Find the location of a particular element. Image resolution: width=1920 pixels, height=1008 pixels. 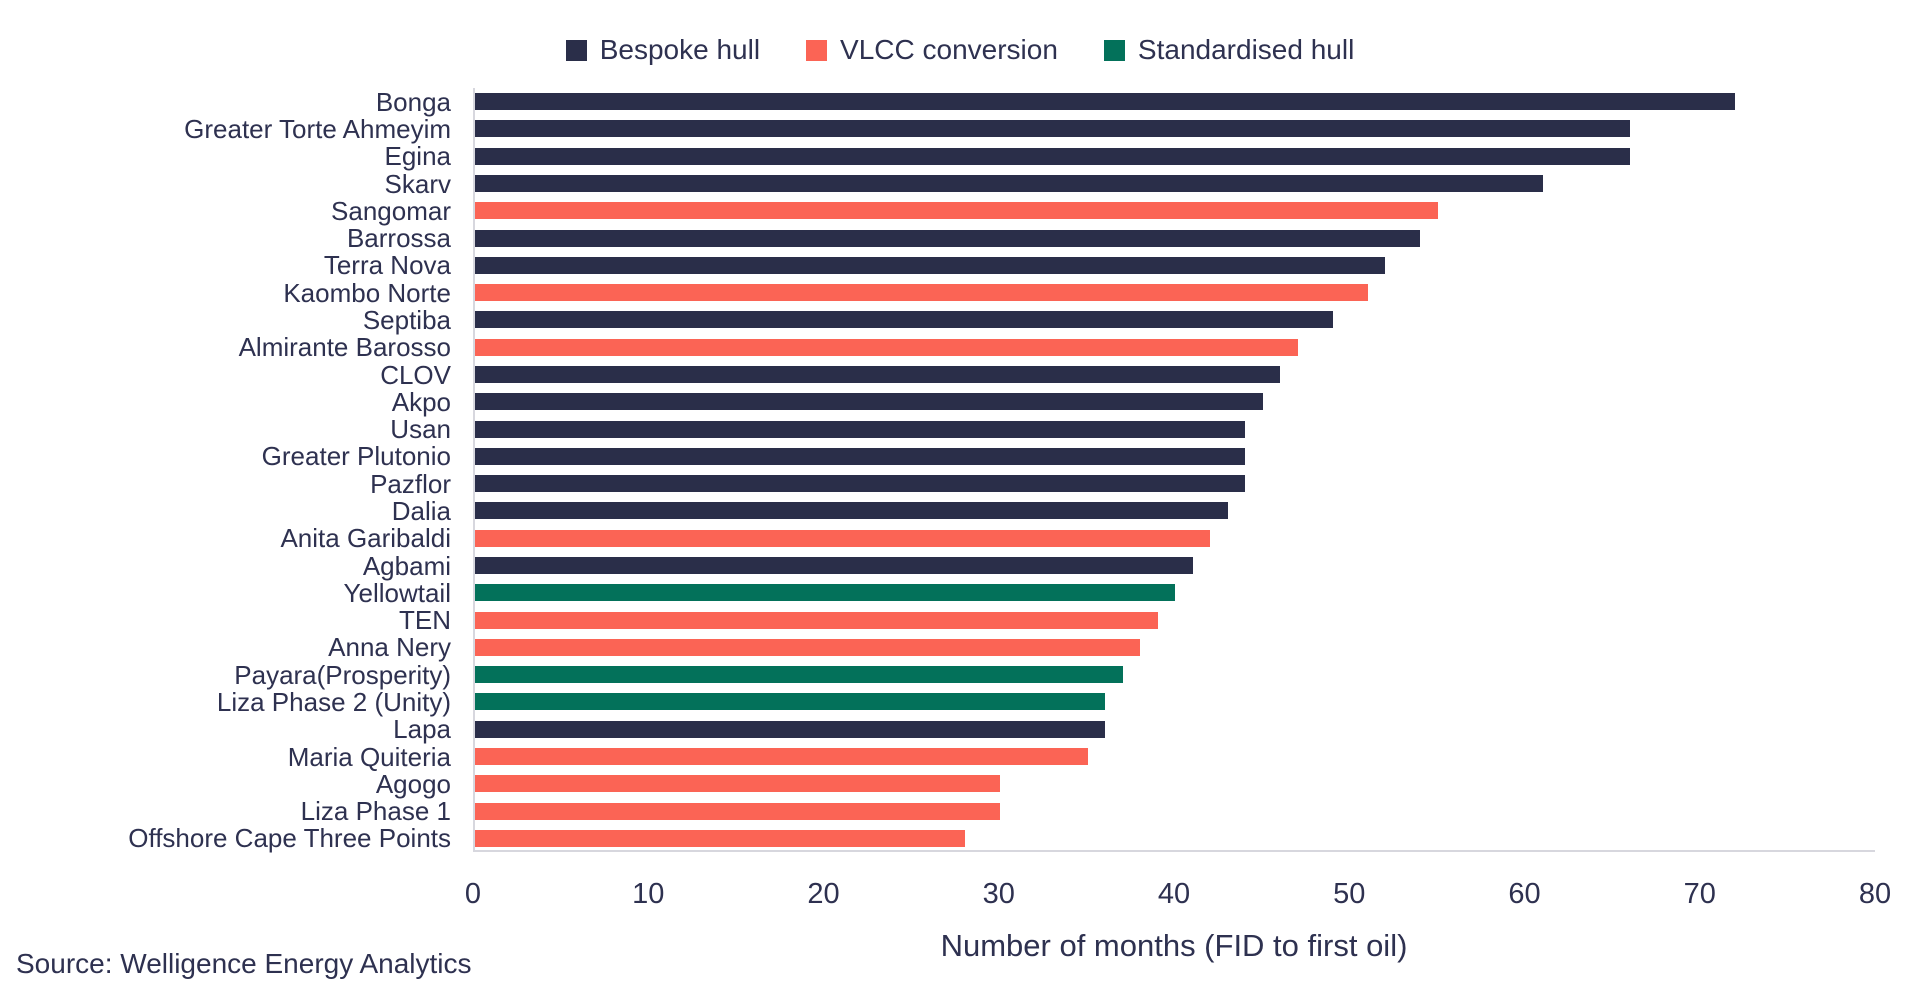

bar-label: Payara(Prosperity) is located at coordinates (342, 674).